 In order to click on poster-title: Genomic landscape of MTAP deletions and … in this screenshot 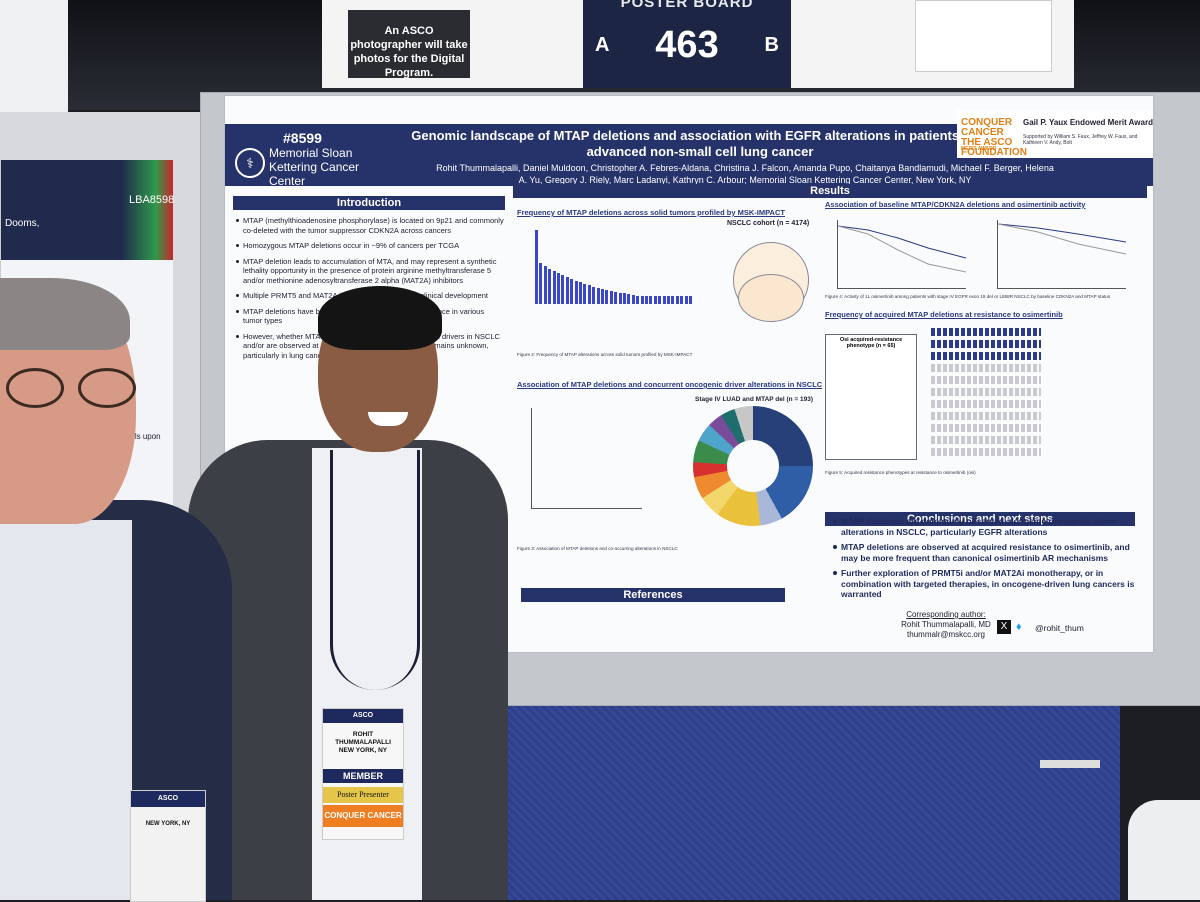, I will do `click(700, 143)`.